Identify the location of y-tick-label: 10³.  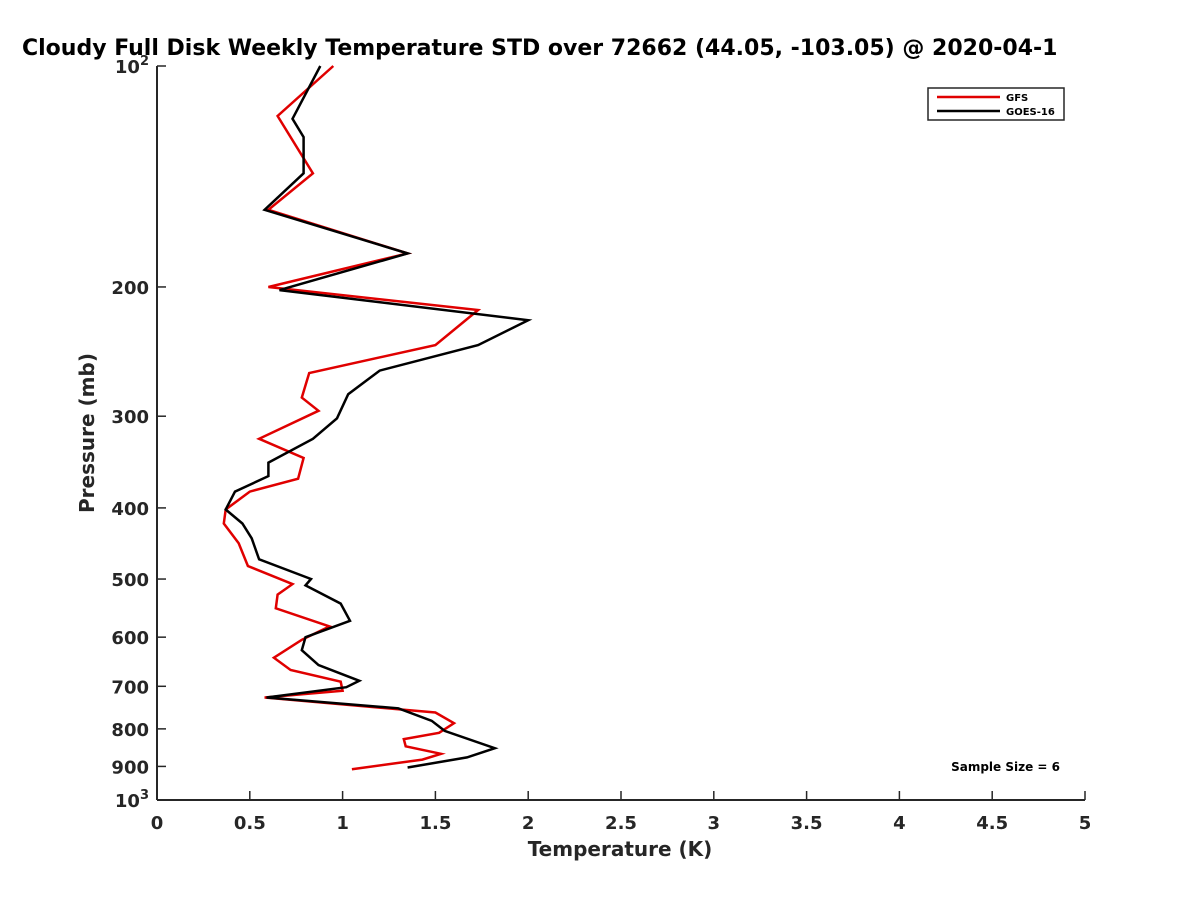
(132, 800).